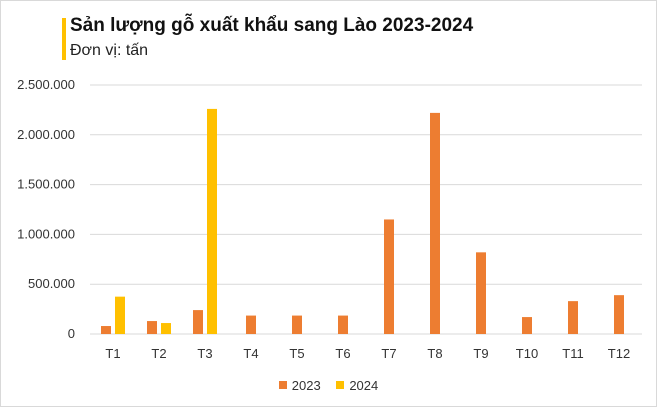 The image size is (657, 407). What do you see at coordinates (46, 84) in the screenshot?
I see `y-tick-label: 2.500.000` at bounding box center [46, 84].